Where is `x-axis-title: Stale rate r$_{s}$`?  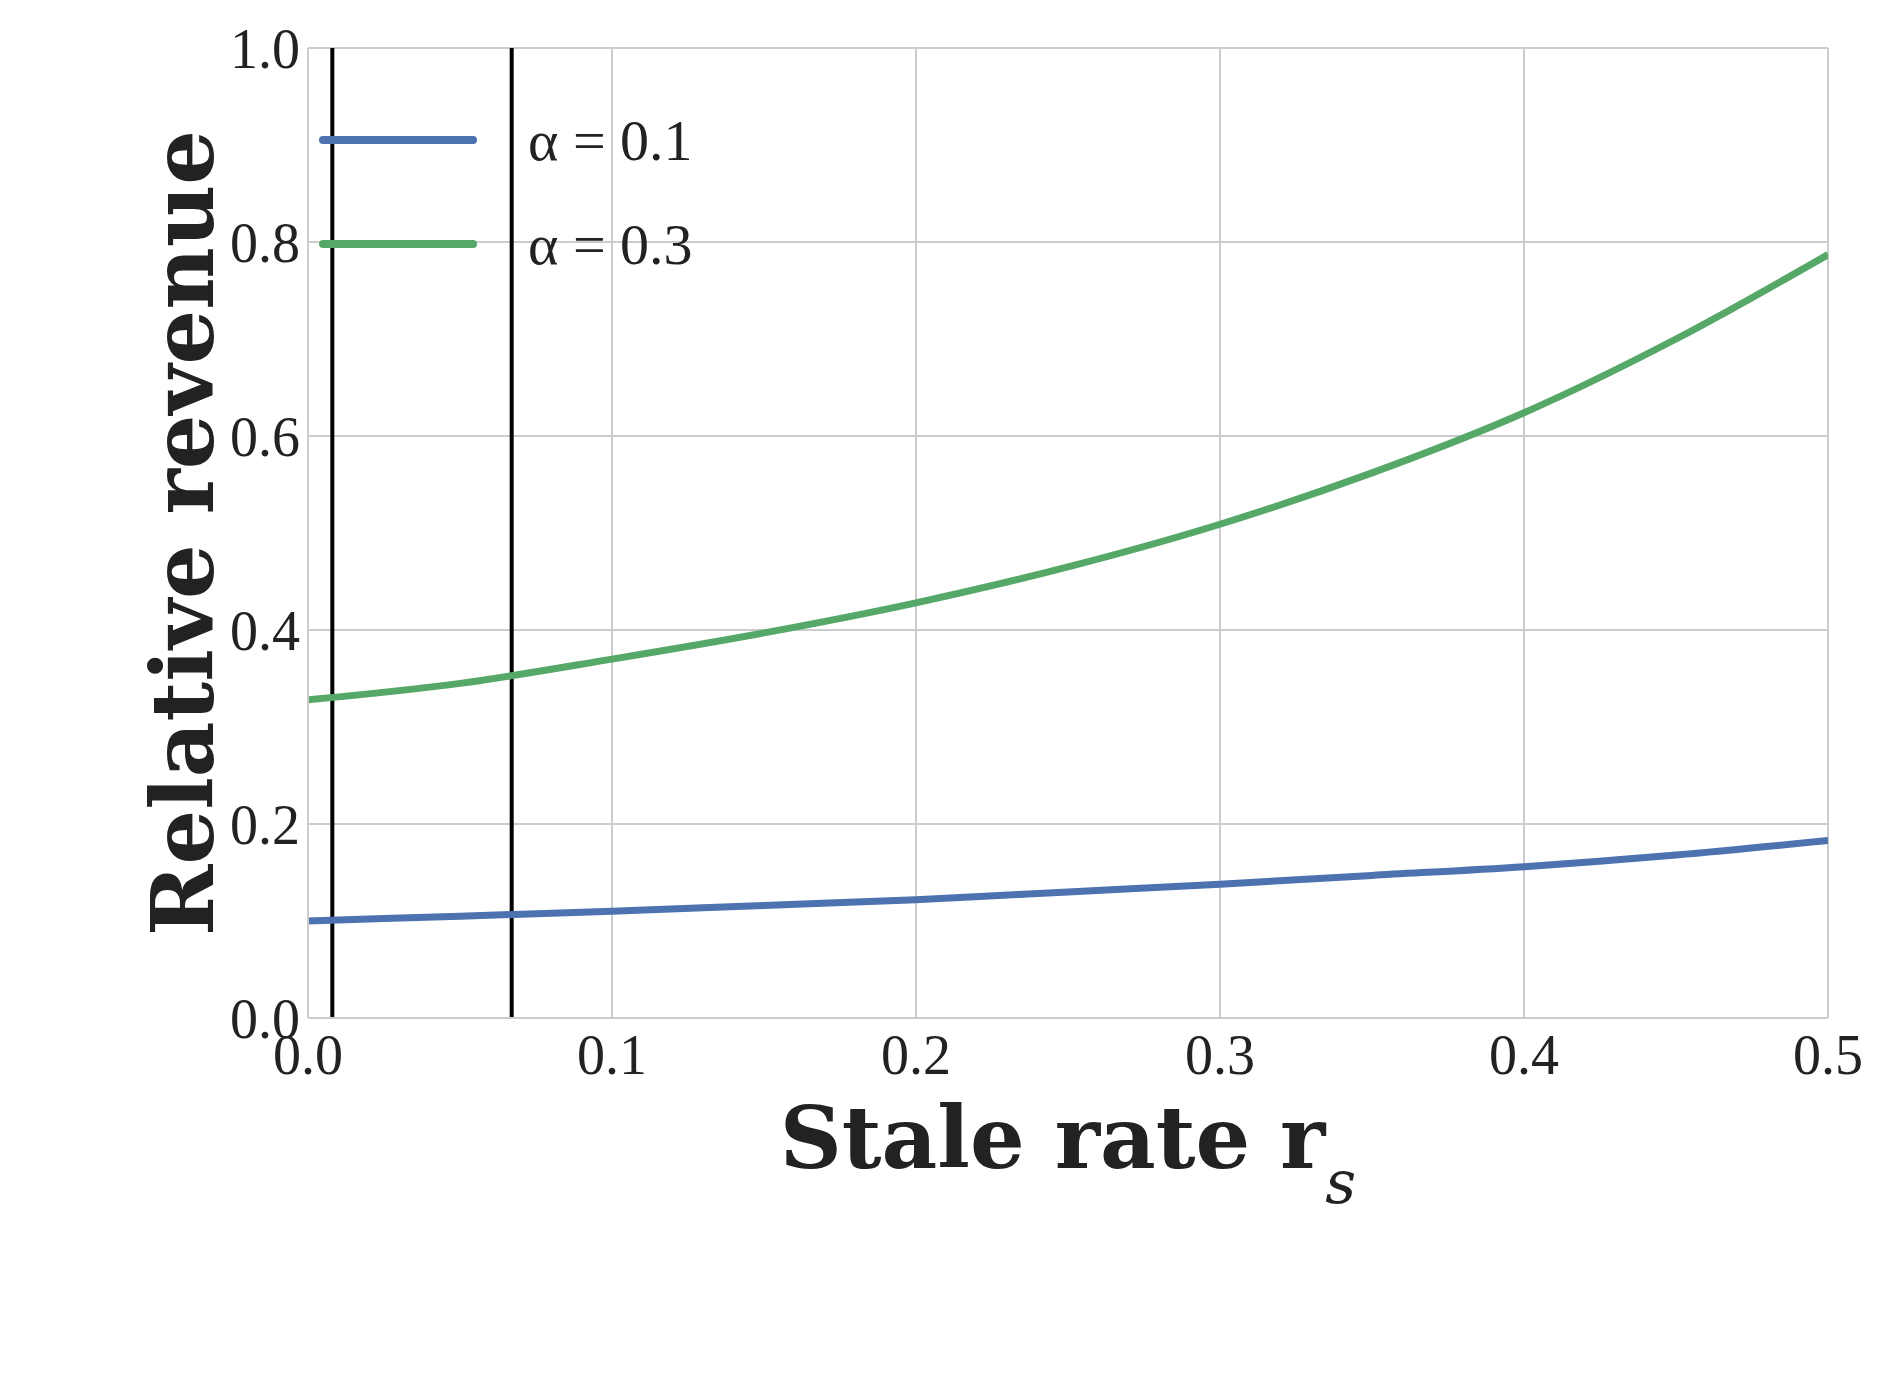 x-axis-title: Stale rate r$_{s}$ is located at coordinates (1068, 1152).